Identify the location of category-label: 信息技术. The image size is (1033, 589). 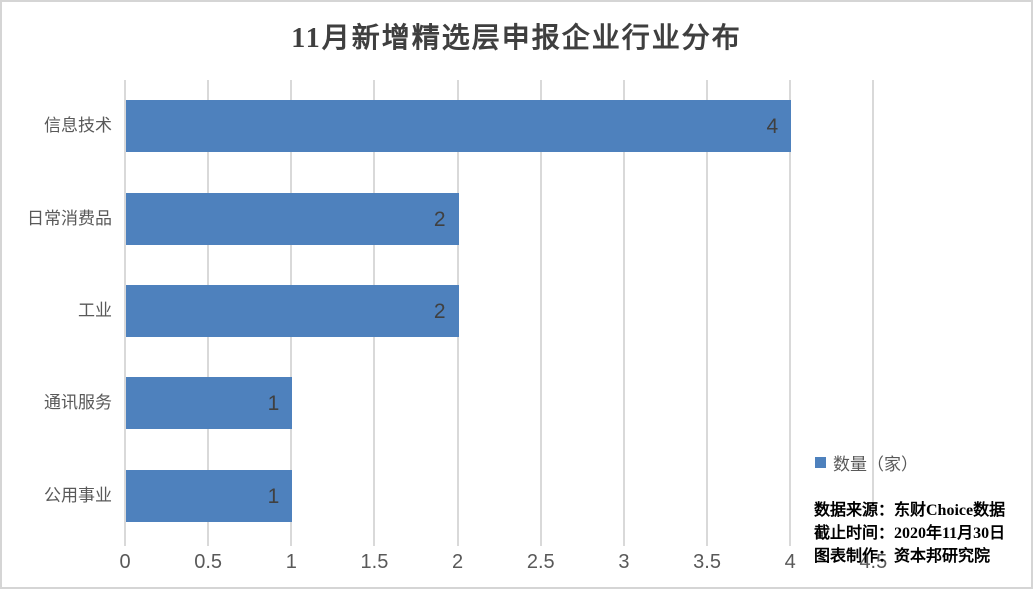
(78, 126).